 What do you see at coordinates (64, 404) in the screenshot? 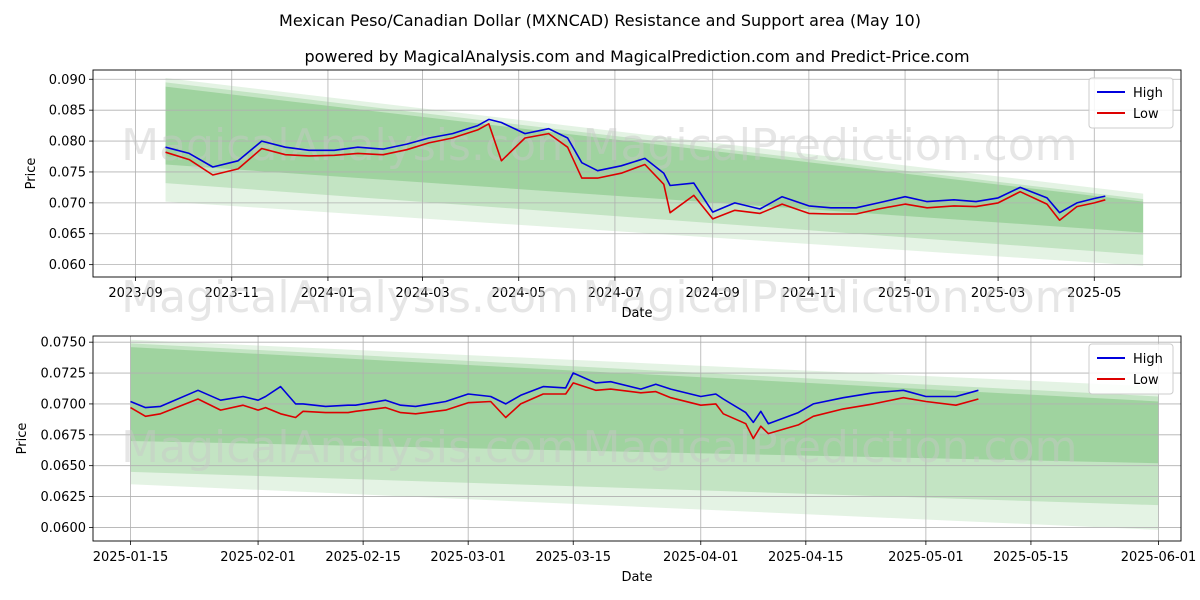
I see `y-tick-label: 0.0700` at bounding box center [64, 404].